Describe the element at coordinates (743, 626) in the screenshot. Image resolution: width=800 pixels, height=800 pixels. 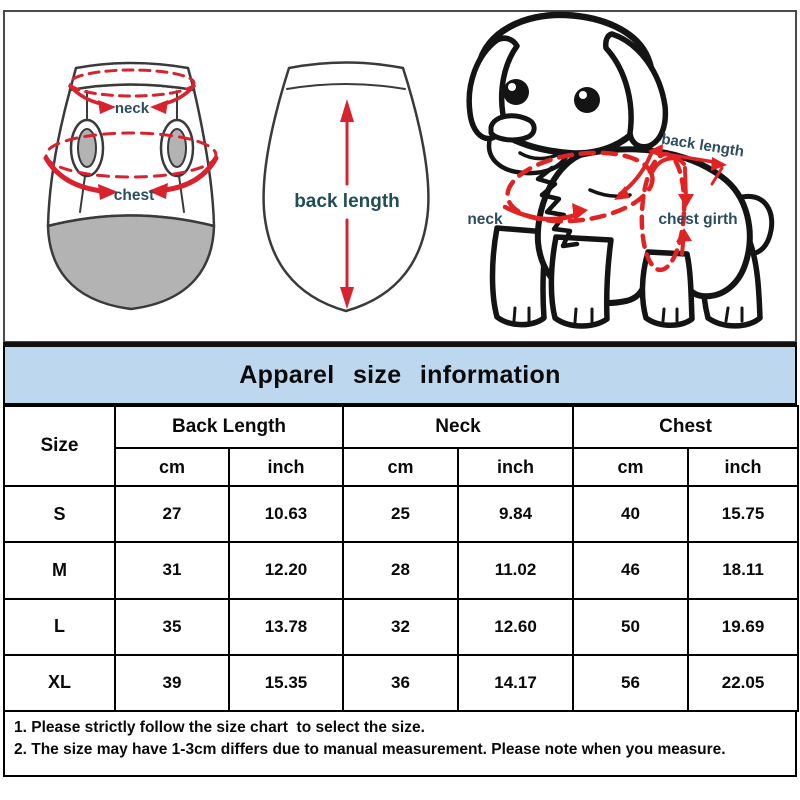
I see `cell: 19.69` at that location.